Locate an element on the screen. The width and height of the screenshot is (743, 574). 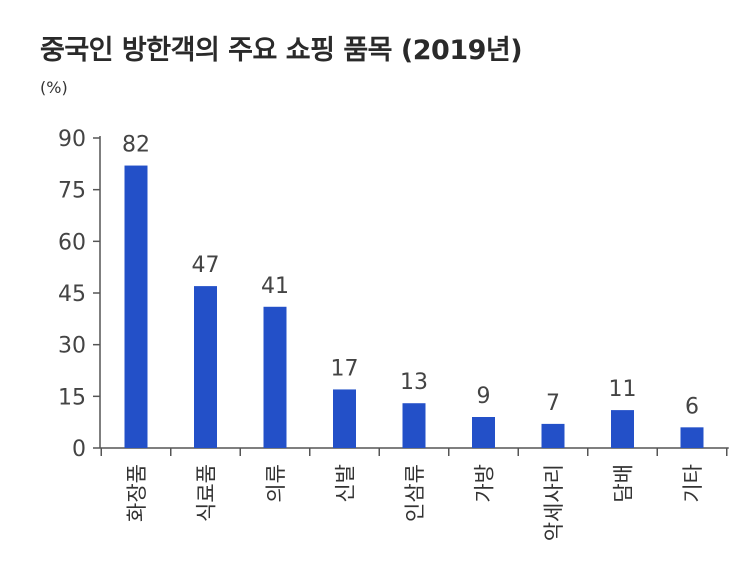
data-label: 11 is located at coordinates (623, 389).